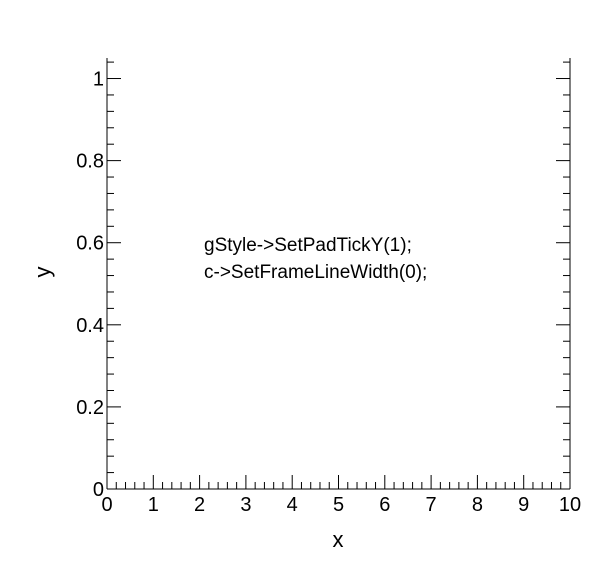 The width and height of the screenshot is (596, 572). What do you see at coordinates (308, 245) in the screenshot?
I see `annotation-line-1: gStyle->SetPadTickY(1);` at bounding box center [308, 245].